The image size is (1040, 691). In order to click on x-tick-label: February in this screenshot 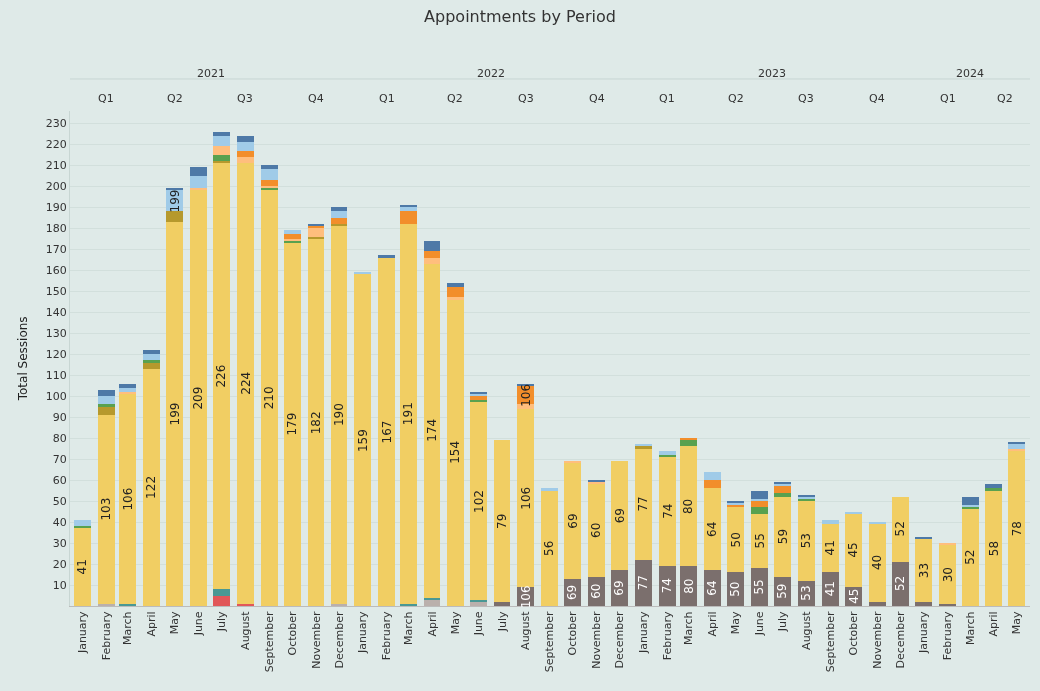, I will do `click(106, 635)`.